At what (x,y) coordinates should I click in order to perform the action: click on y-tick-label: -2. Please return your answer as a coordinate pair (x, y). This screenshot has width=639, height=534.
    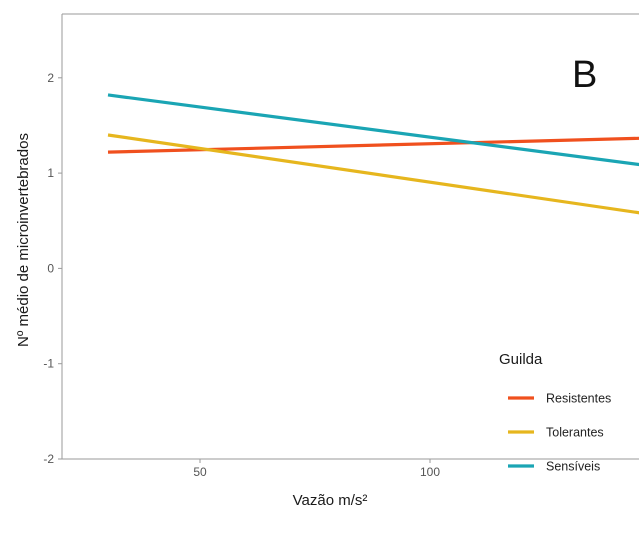
    Looking at the image, I should click on (48, 459).